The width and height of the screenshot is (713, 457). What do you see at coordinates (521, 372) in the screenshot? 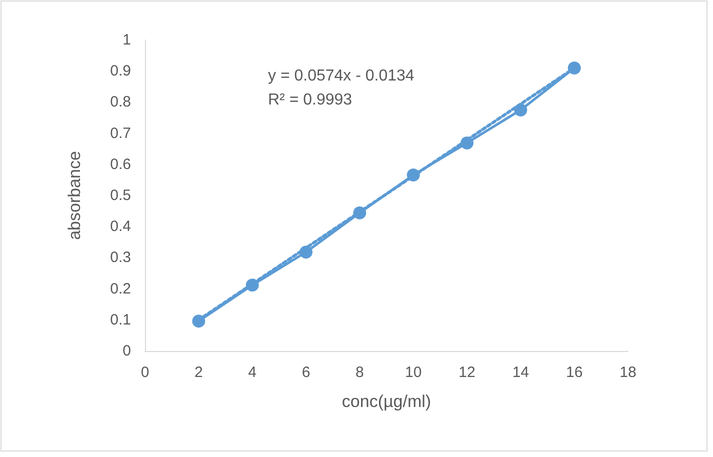
I see `x-tick-label: 14` at bounding box center [521, 372].